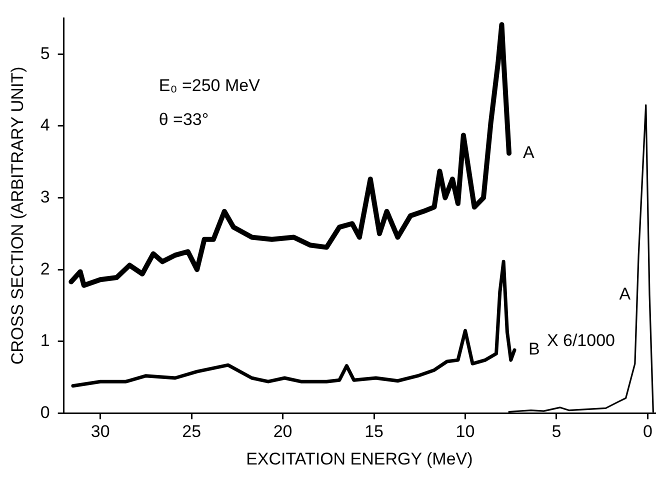 The width and height of the screenshot is (667, 478). What do you see at coordinates (45, 53) in the screenshot?
I see `y-tick-label: 5` at bounding box center [45, 53].